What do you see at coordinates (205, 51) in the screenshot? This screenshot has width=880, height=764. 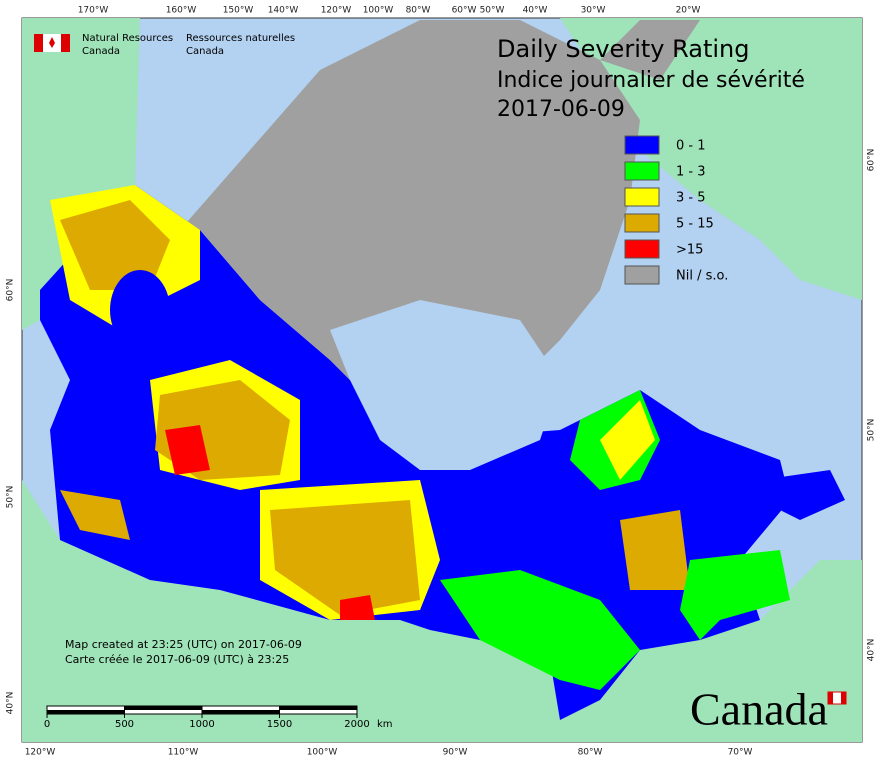 I see `org-fr: Canada` at bounding box center [205, 51].